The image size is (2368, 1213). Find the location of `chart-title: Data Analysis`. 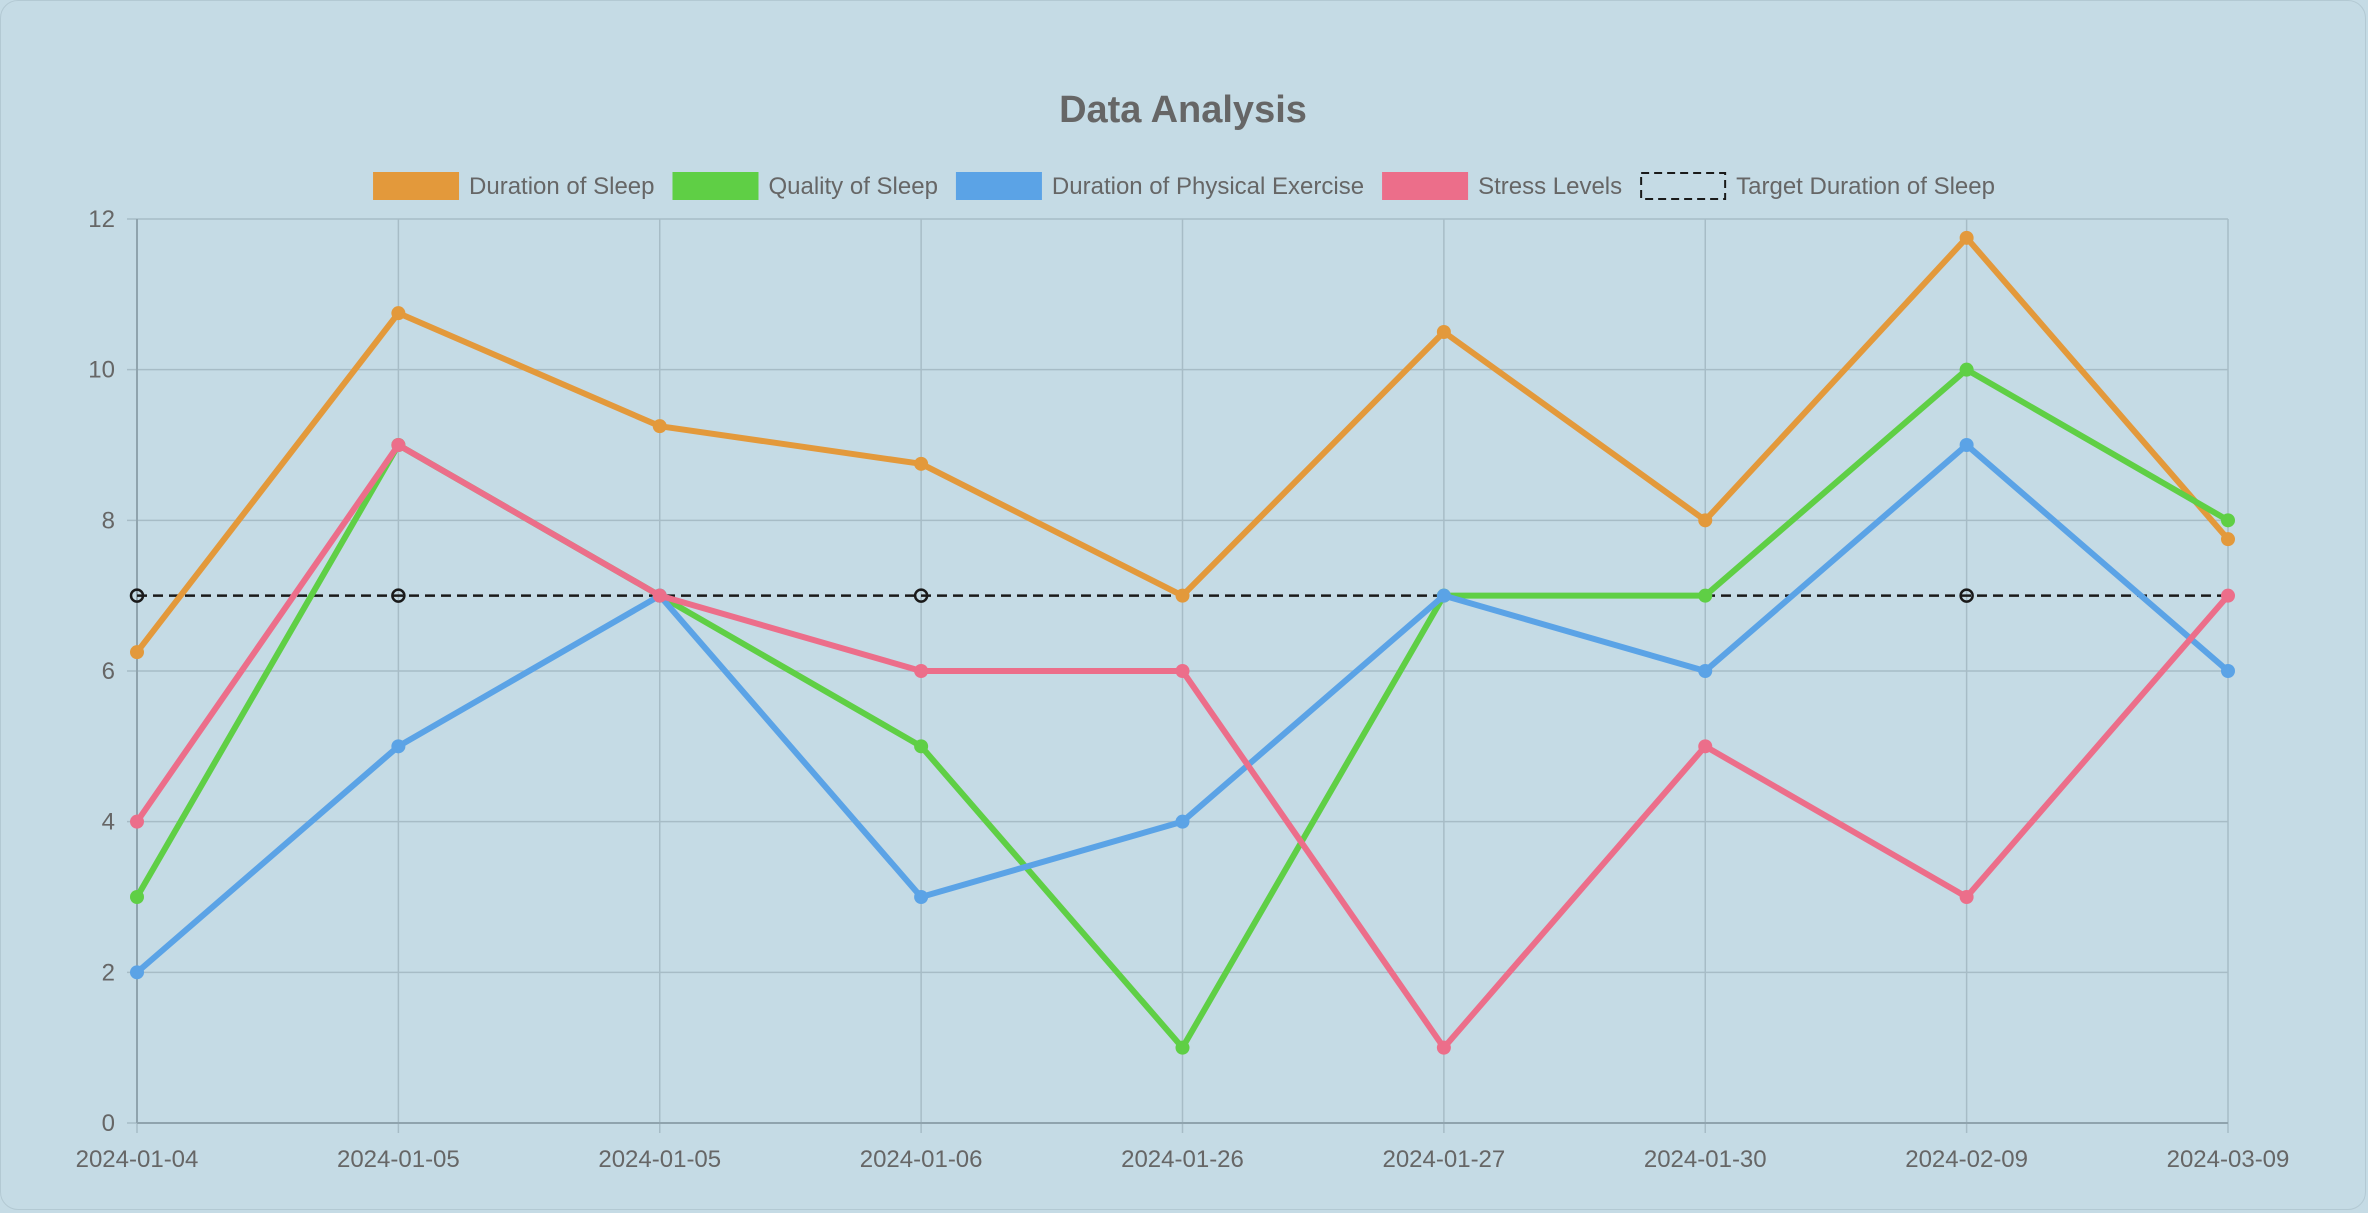

chart-title: Data Analysis is located at coordinates (1183, 110).